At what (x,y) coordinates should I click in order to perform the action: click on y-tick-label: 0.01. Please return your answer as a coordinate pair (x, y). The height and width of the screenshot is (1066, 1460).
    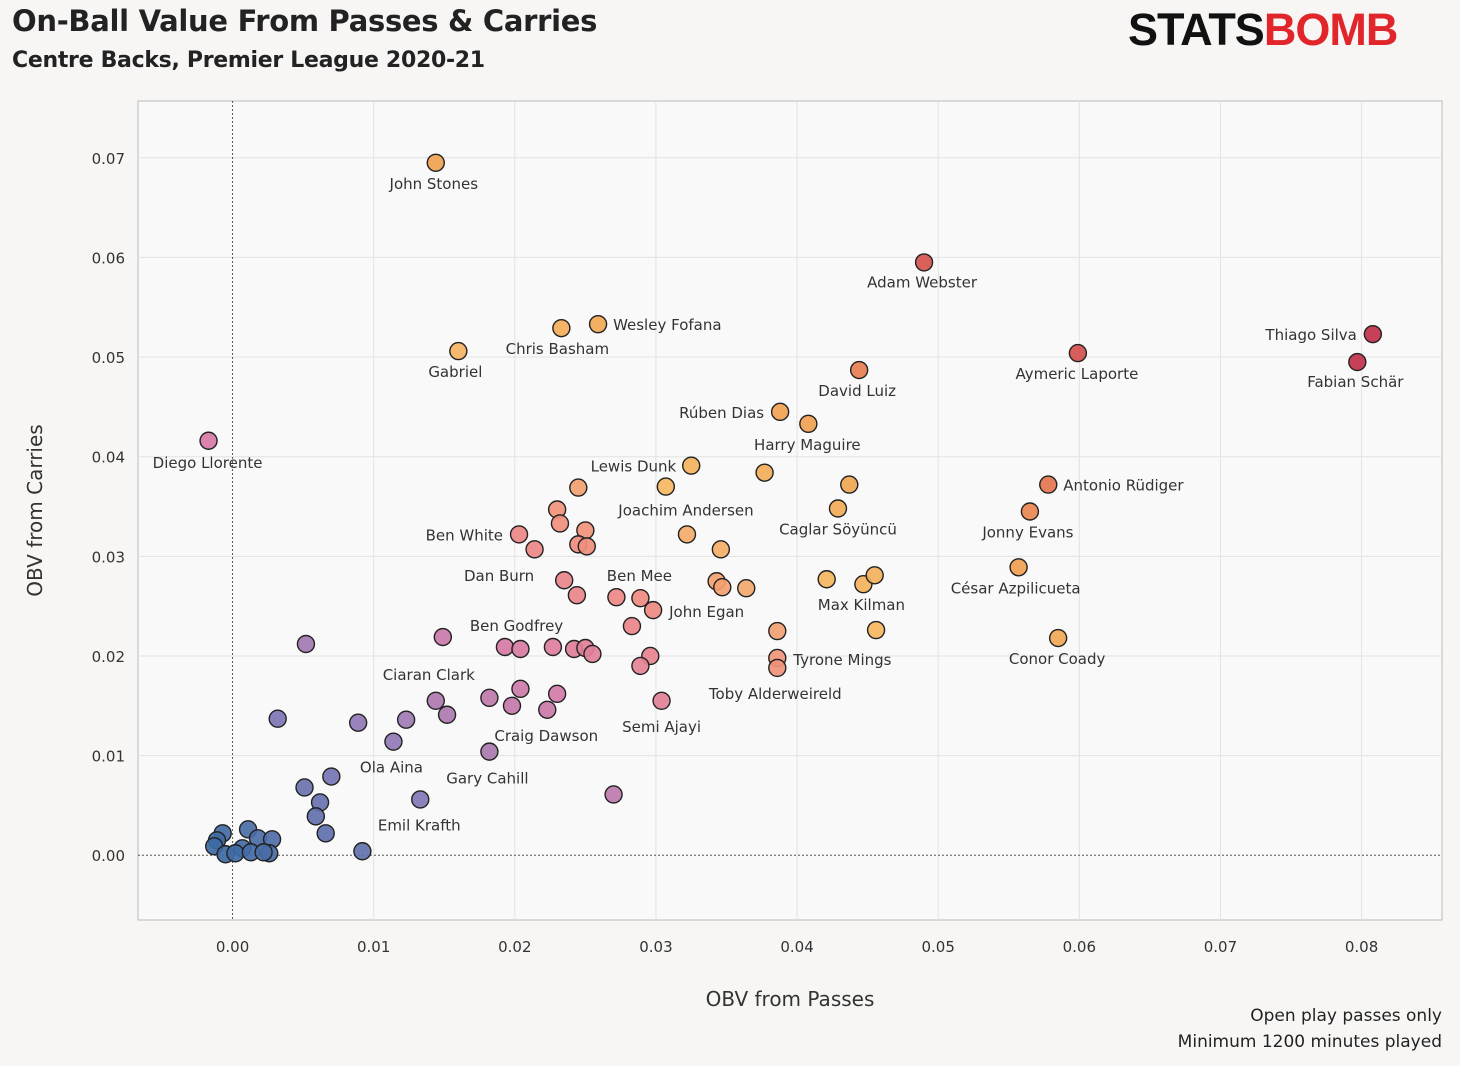
    Looking at the image, I should click on (108, 757).